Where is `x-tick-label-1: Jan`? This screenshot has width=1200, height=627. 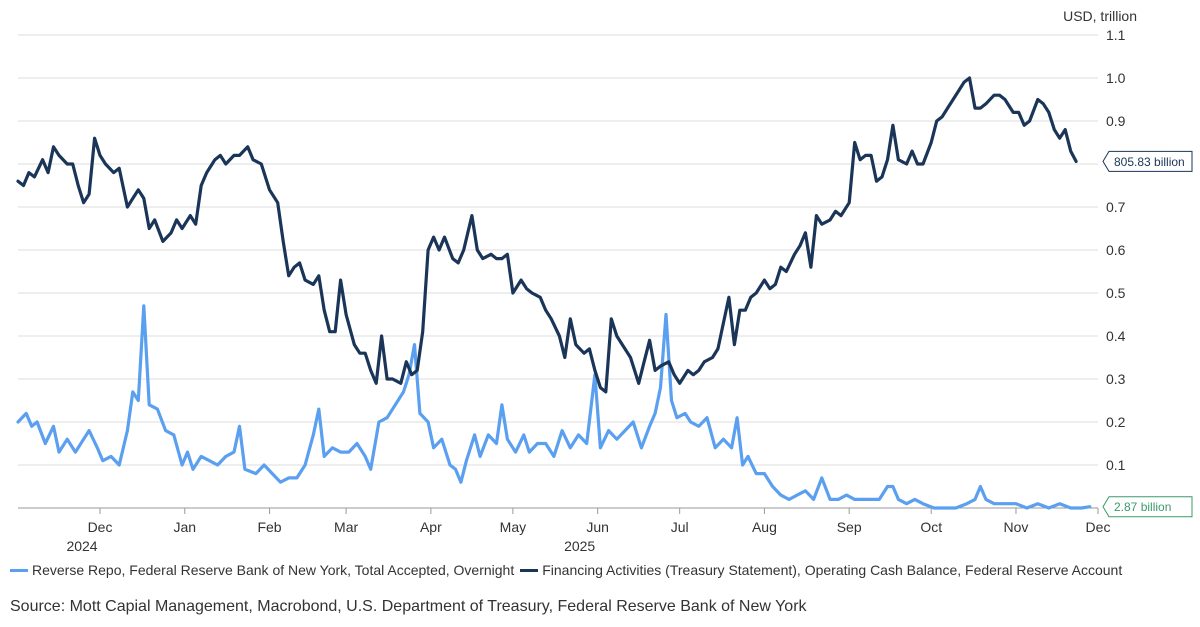
x-tick-label-1: Jan is located at coordinates (184, 527).